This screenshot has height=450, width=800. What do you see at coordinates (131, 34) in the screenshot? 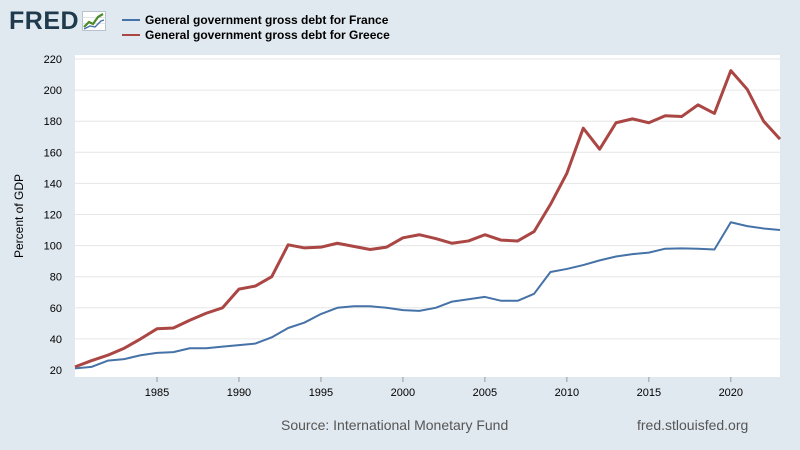
I see `legend-swatch-greece` at bounding box center [131, 34].